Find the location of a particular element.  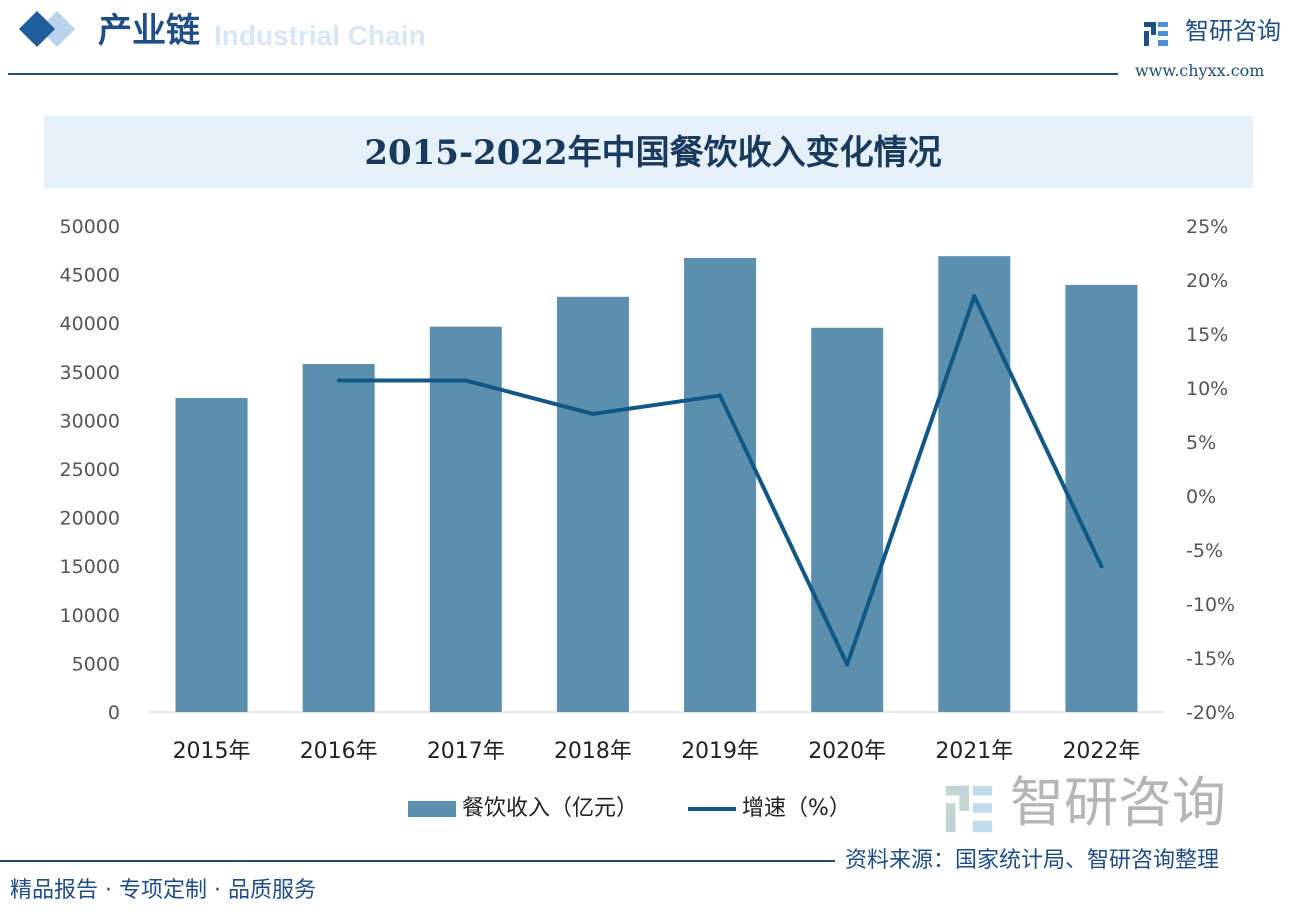

brand-url: www.chyxx.com is located at coordinates (1200, 70).